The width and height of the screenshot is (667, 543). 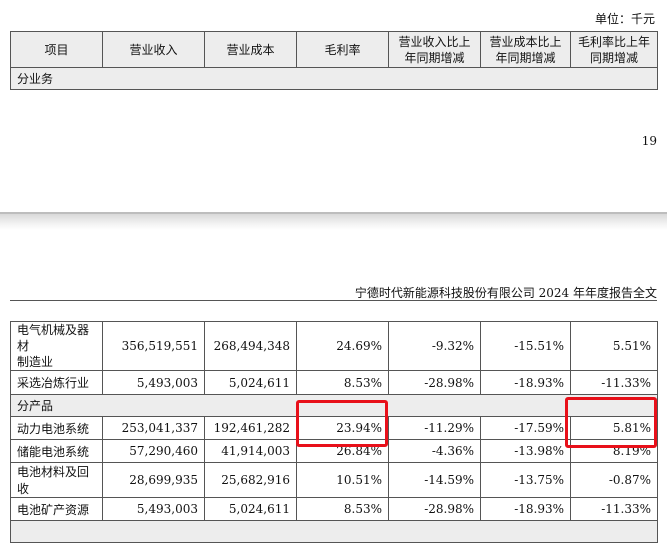 I want to click on row-cost-change: -13.98%, so click(x=525, y=451).